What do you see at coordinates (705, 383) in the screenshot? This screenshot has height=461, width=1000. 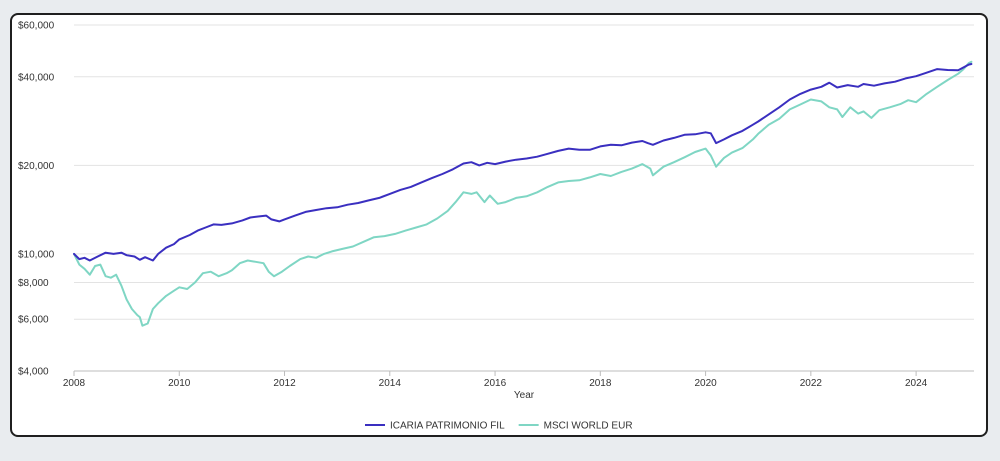 I see `x-tick-label: 2020` at bounding box center [705, 383].